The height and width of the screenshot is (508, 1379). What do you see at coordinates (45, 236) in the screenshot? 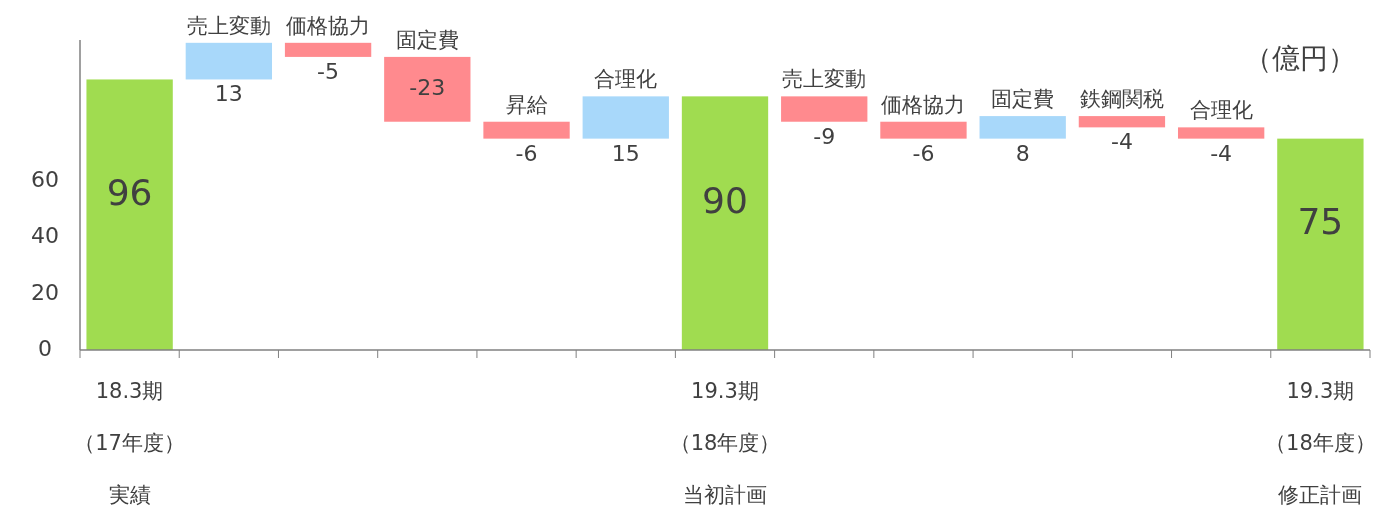
I see `y-tick-label: 40` at bounding box center [45, 236].